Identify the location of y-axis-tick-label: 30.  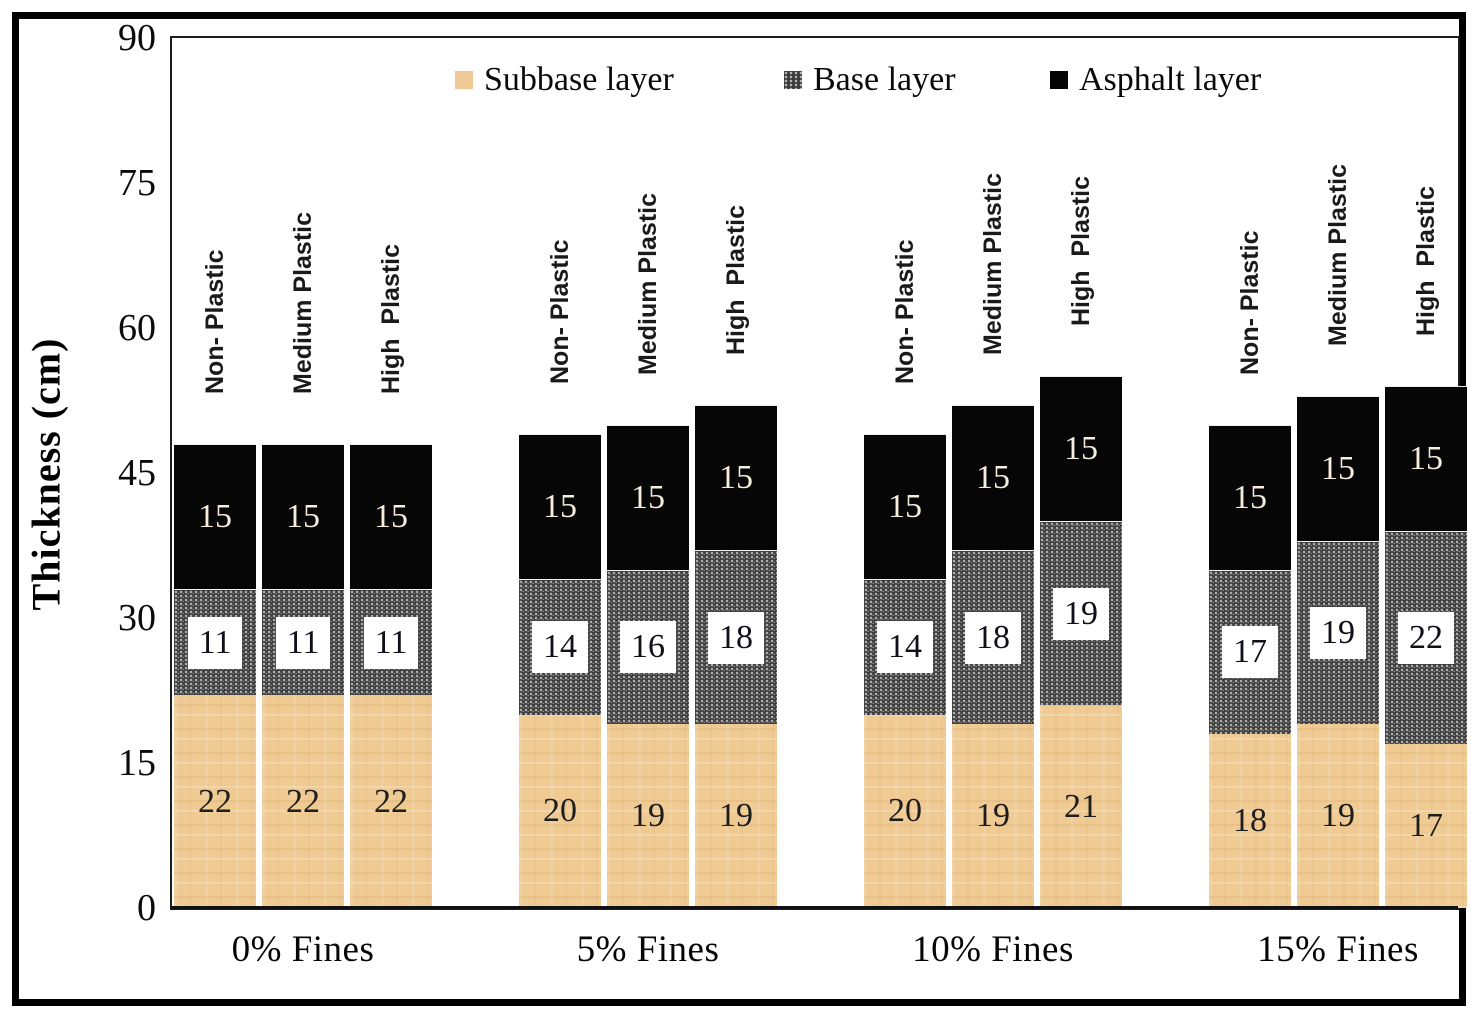
(137, 618).